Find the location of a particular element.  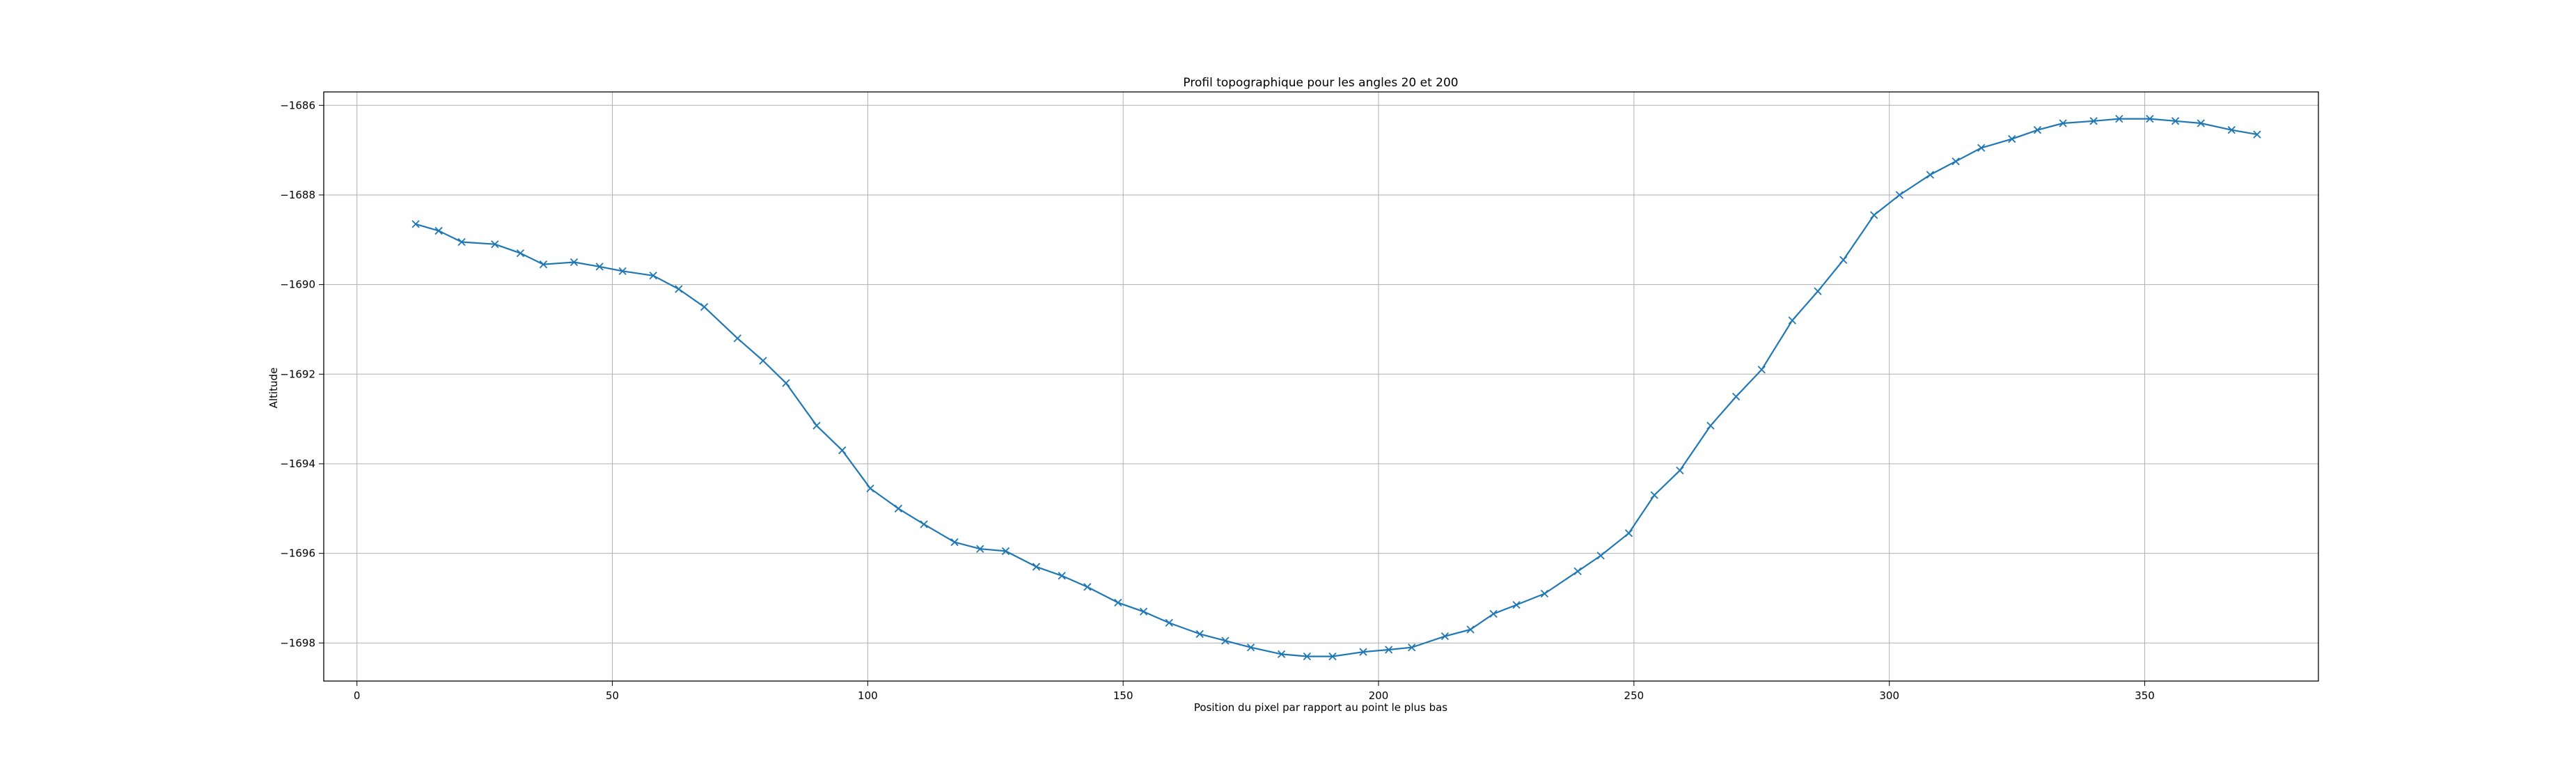

y-tick-label-5: −1688 is located at coordinates (297, 195).